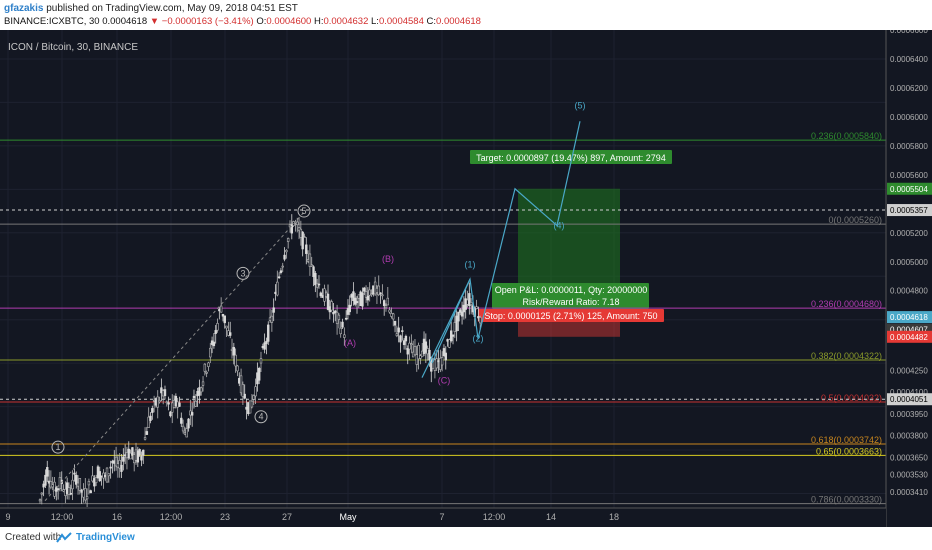 The width and height of the screenshot is (932, 550). I want to click on price-axis-bg, so click(909, 278).